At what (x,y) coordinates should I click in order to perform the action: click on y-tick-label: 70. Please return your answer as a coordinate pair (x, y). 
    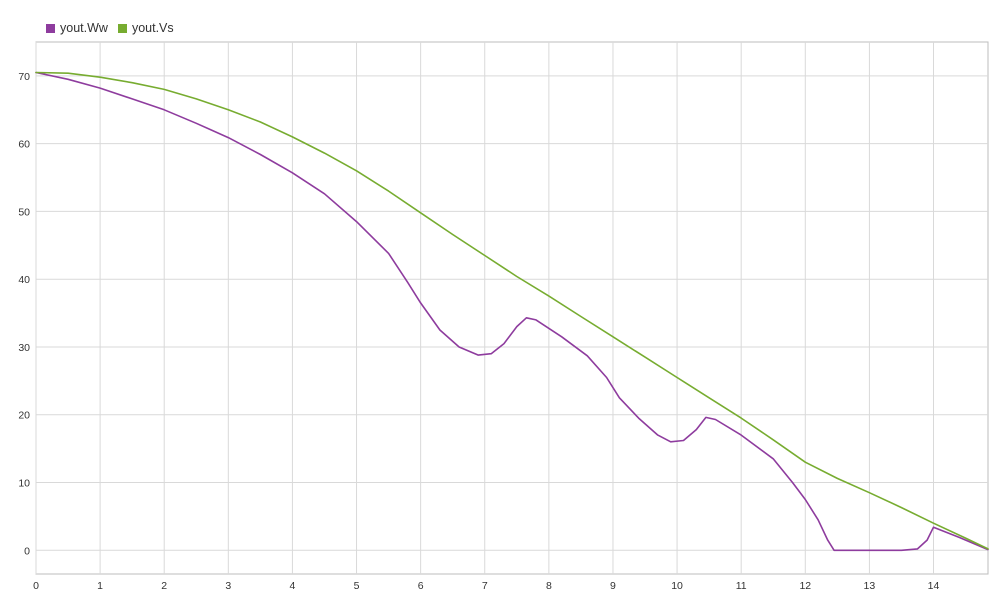
    Looking at the image, I should click on (24, 77).